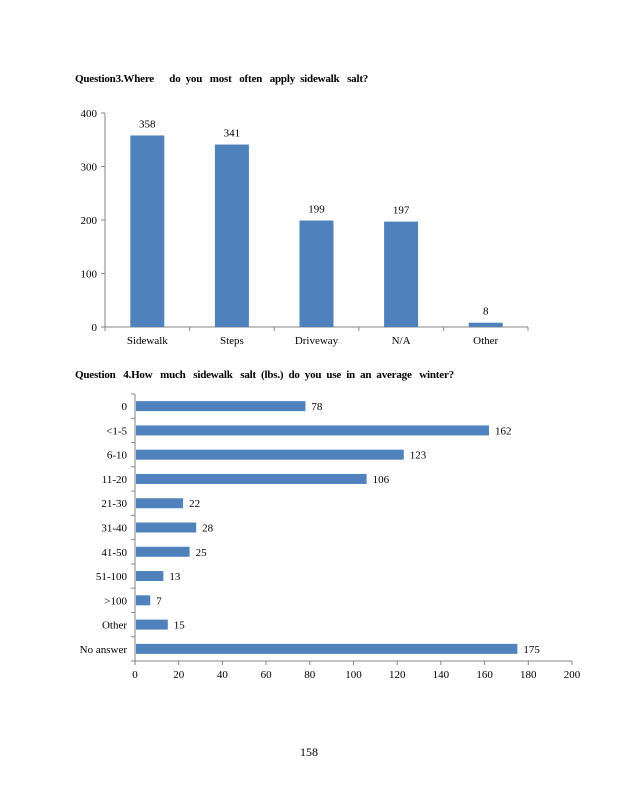  I want to click on data-label: 162, so click(503, 431).